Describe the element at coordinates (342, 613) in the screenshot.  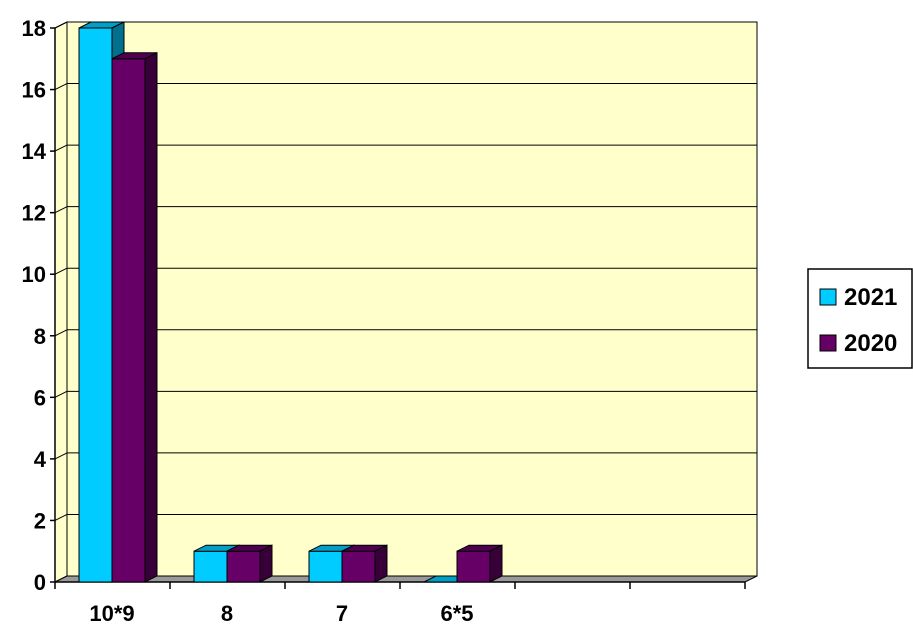
I see `x-tick-label: 7` at that location.